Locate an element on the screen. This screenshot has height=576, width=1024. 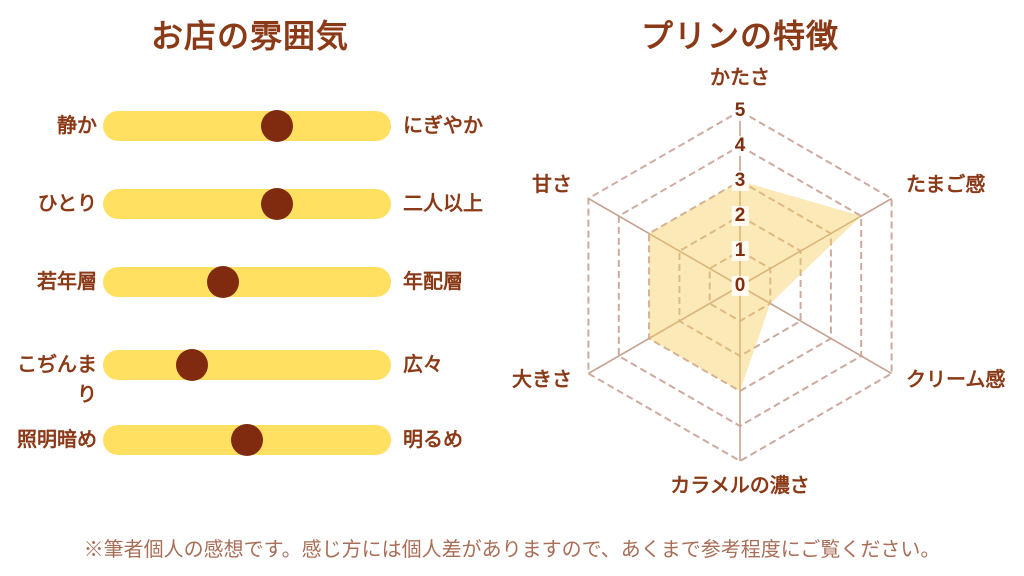
radar-tick-label: 4 is located at coordinates (740, 146).